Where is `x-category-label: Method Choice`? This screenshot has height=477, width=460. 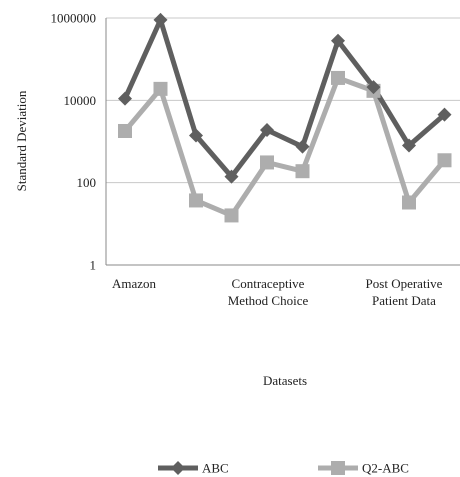
x-category-label: Method Choice is located at coordinates (268, 300).